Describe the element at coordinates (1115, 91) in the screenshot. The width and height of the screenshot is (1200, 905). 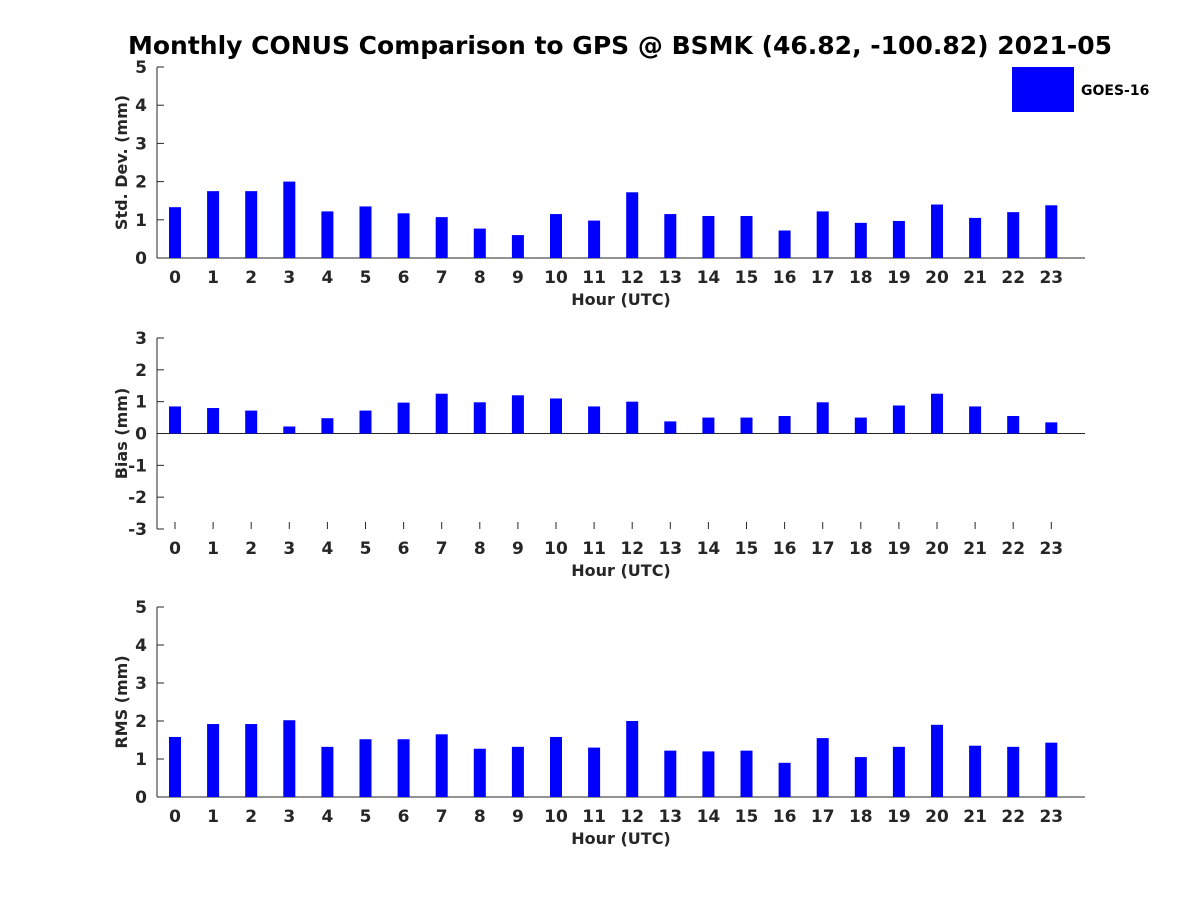
I see `legend-label: GOES-16` at that location.